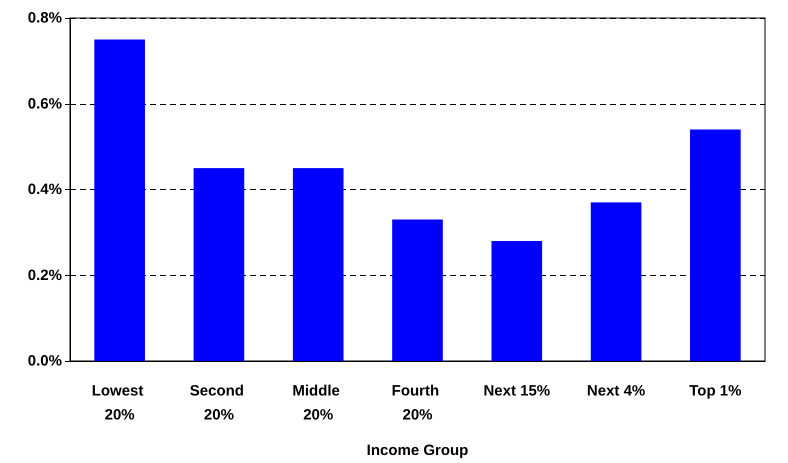 This screenshot has width=788, height=463. I want to click on x-tick-label: Second 20%, so click(219, 403).